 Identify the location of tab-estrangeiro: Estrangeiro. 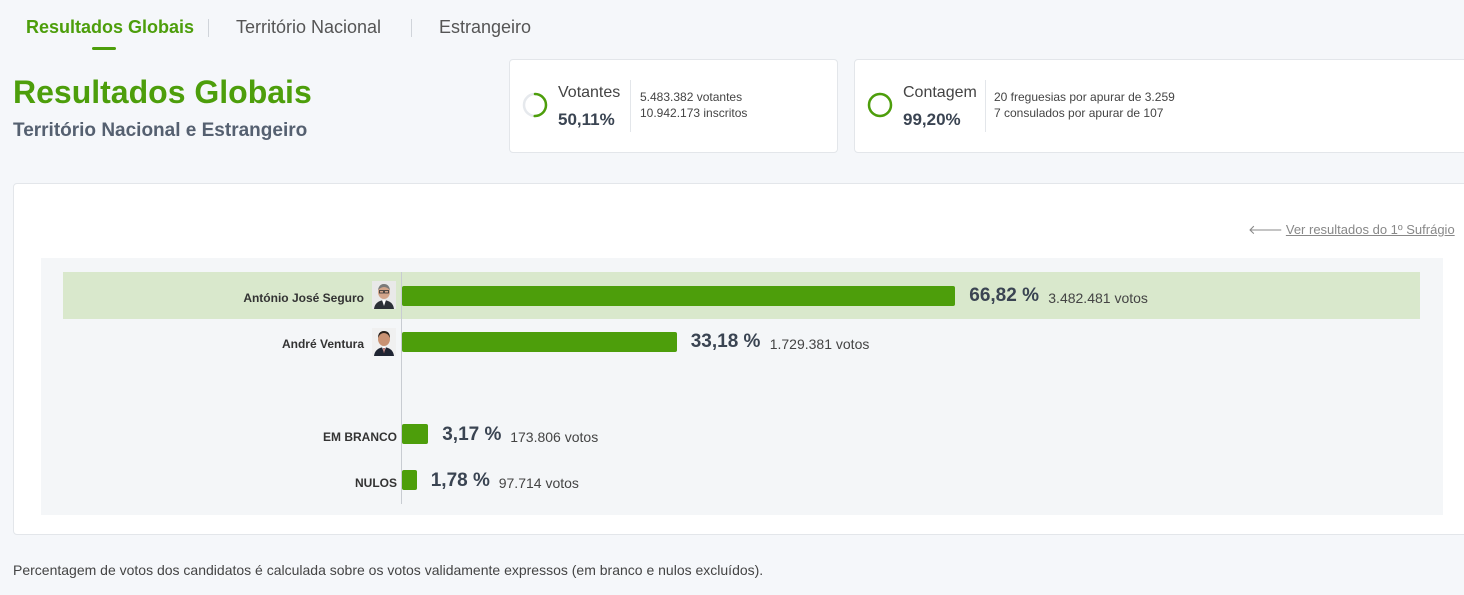
(485, 27).